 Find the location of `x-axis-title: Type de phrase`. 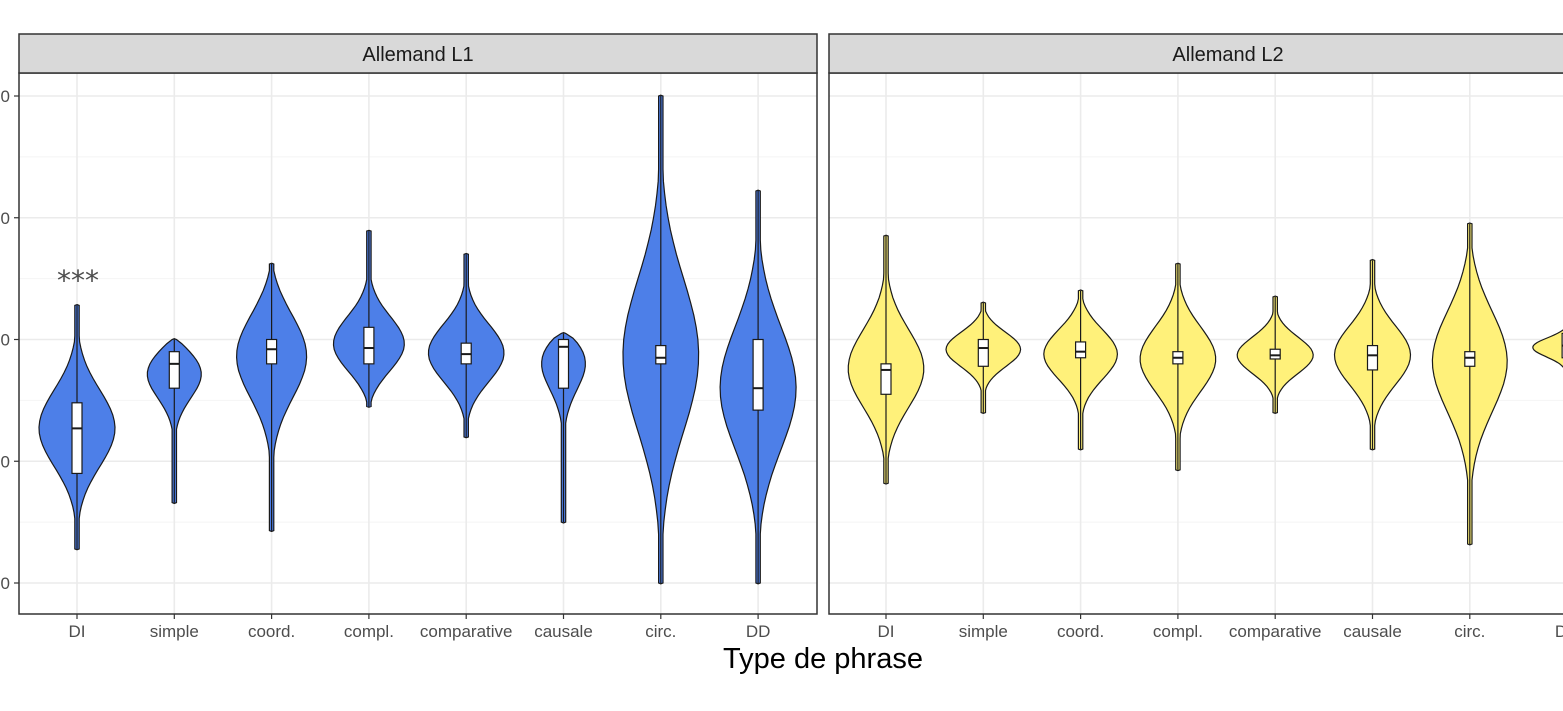

x-axis-title: Type de phrase is located at coordinates (823, 659).